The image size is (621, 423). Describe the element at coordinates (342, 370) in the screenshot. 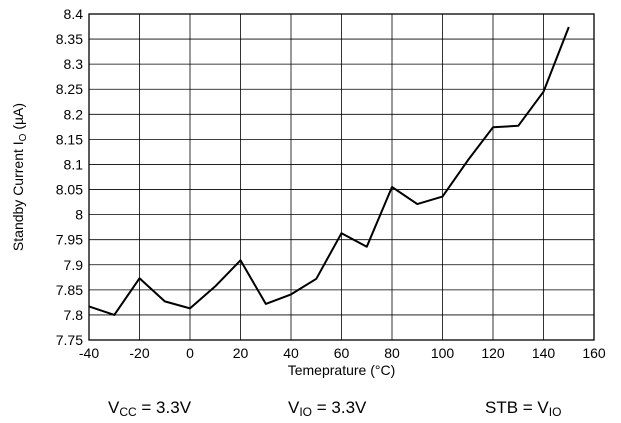

I see `x-axis-title: Temeprature (°C)` at that location.